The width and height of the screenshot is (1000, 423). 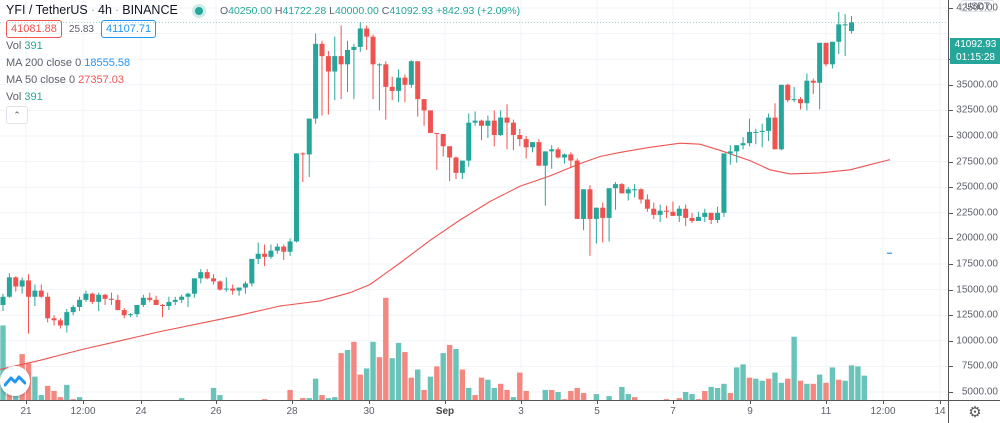 What do you see at coordinates (474, 411) in the screenshot?
I see `time-axis: 21 12:00 24 26 28 30 Sep 3 5 7 9 11 12:00 14` at bounding box center [474, 411].